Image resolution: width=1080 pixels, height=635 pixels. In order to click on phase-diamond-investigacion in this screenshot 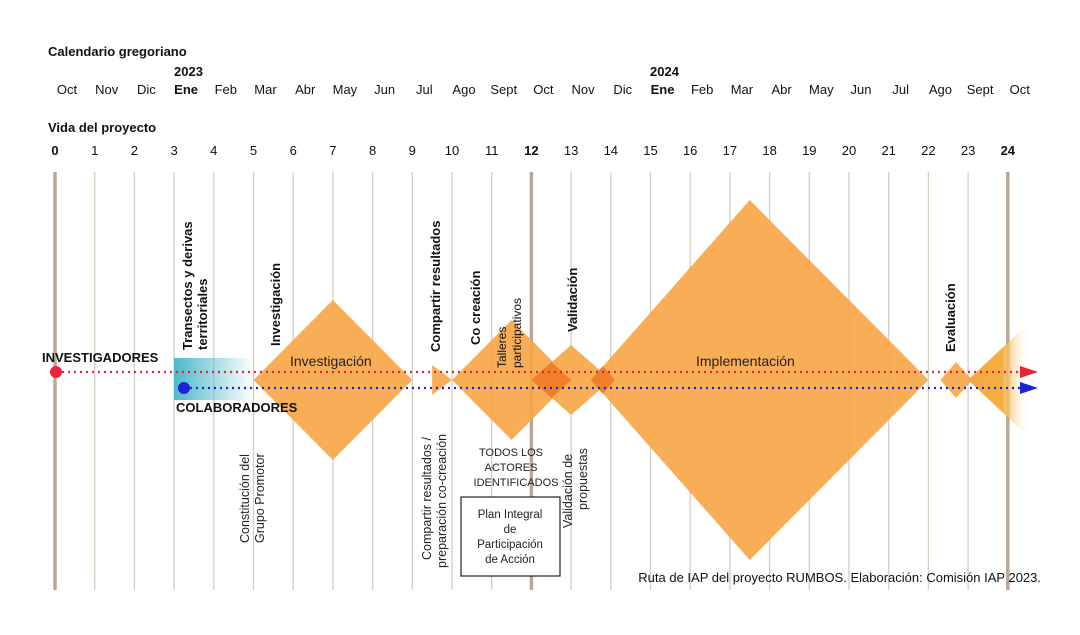, I will do `click(333, 380)`.